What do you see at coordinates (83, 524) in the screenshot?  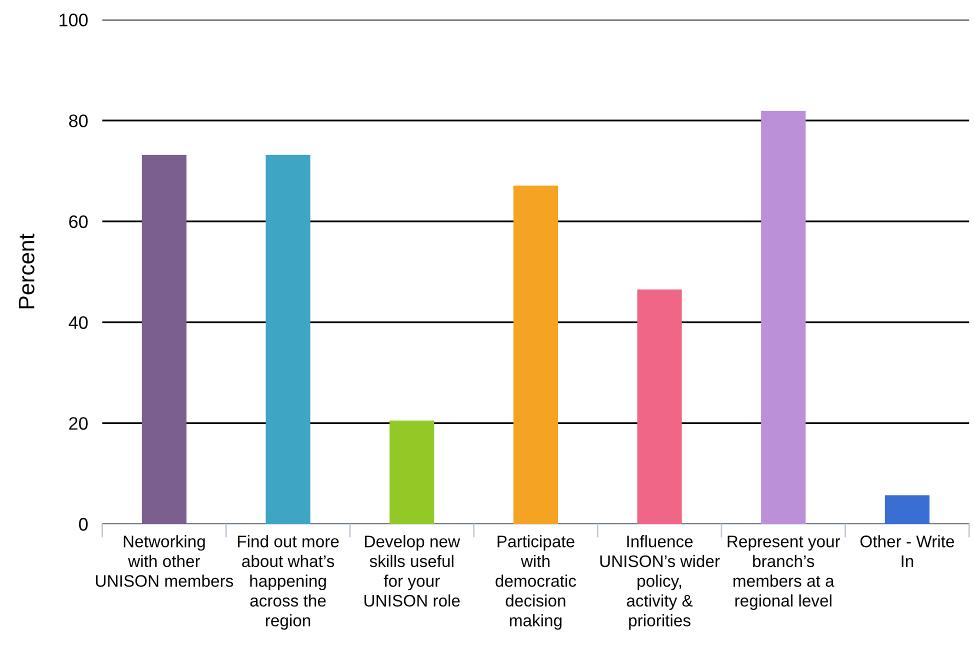 I see `y-tick-label: 0` at bounding box center [83, 524].